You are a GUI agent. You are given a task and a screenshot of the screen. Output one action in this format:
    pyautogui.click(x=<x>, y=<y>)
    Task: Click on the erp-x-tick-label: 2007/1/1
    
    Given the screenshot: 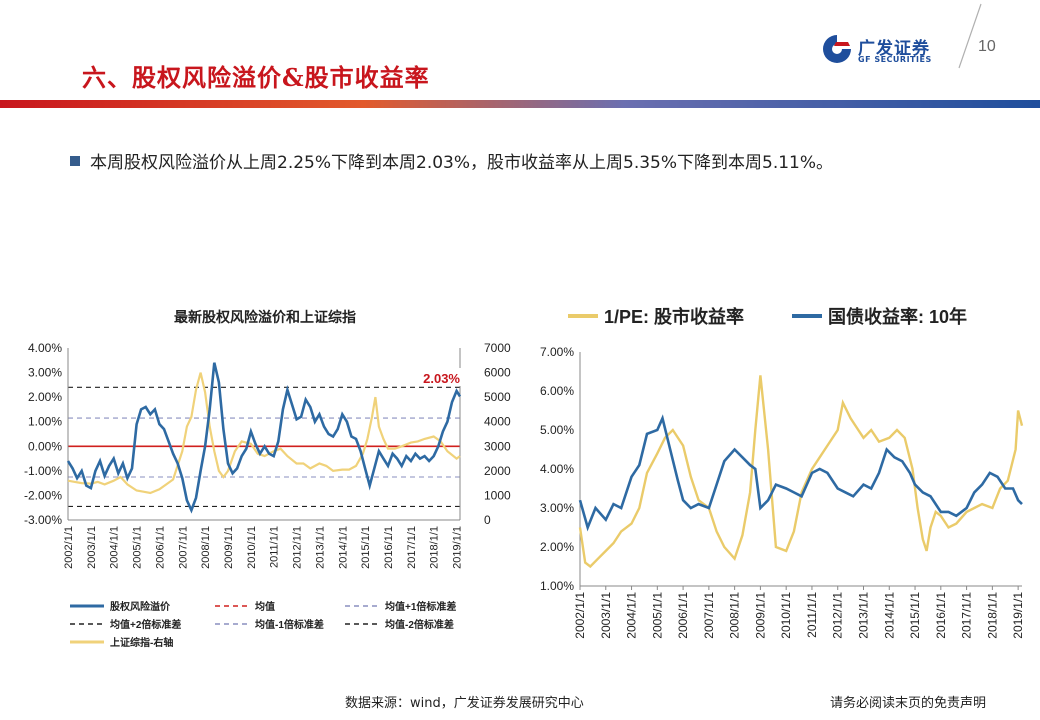 What is the action you would take?
    pyautogui.click(x=183, y=547)
    